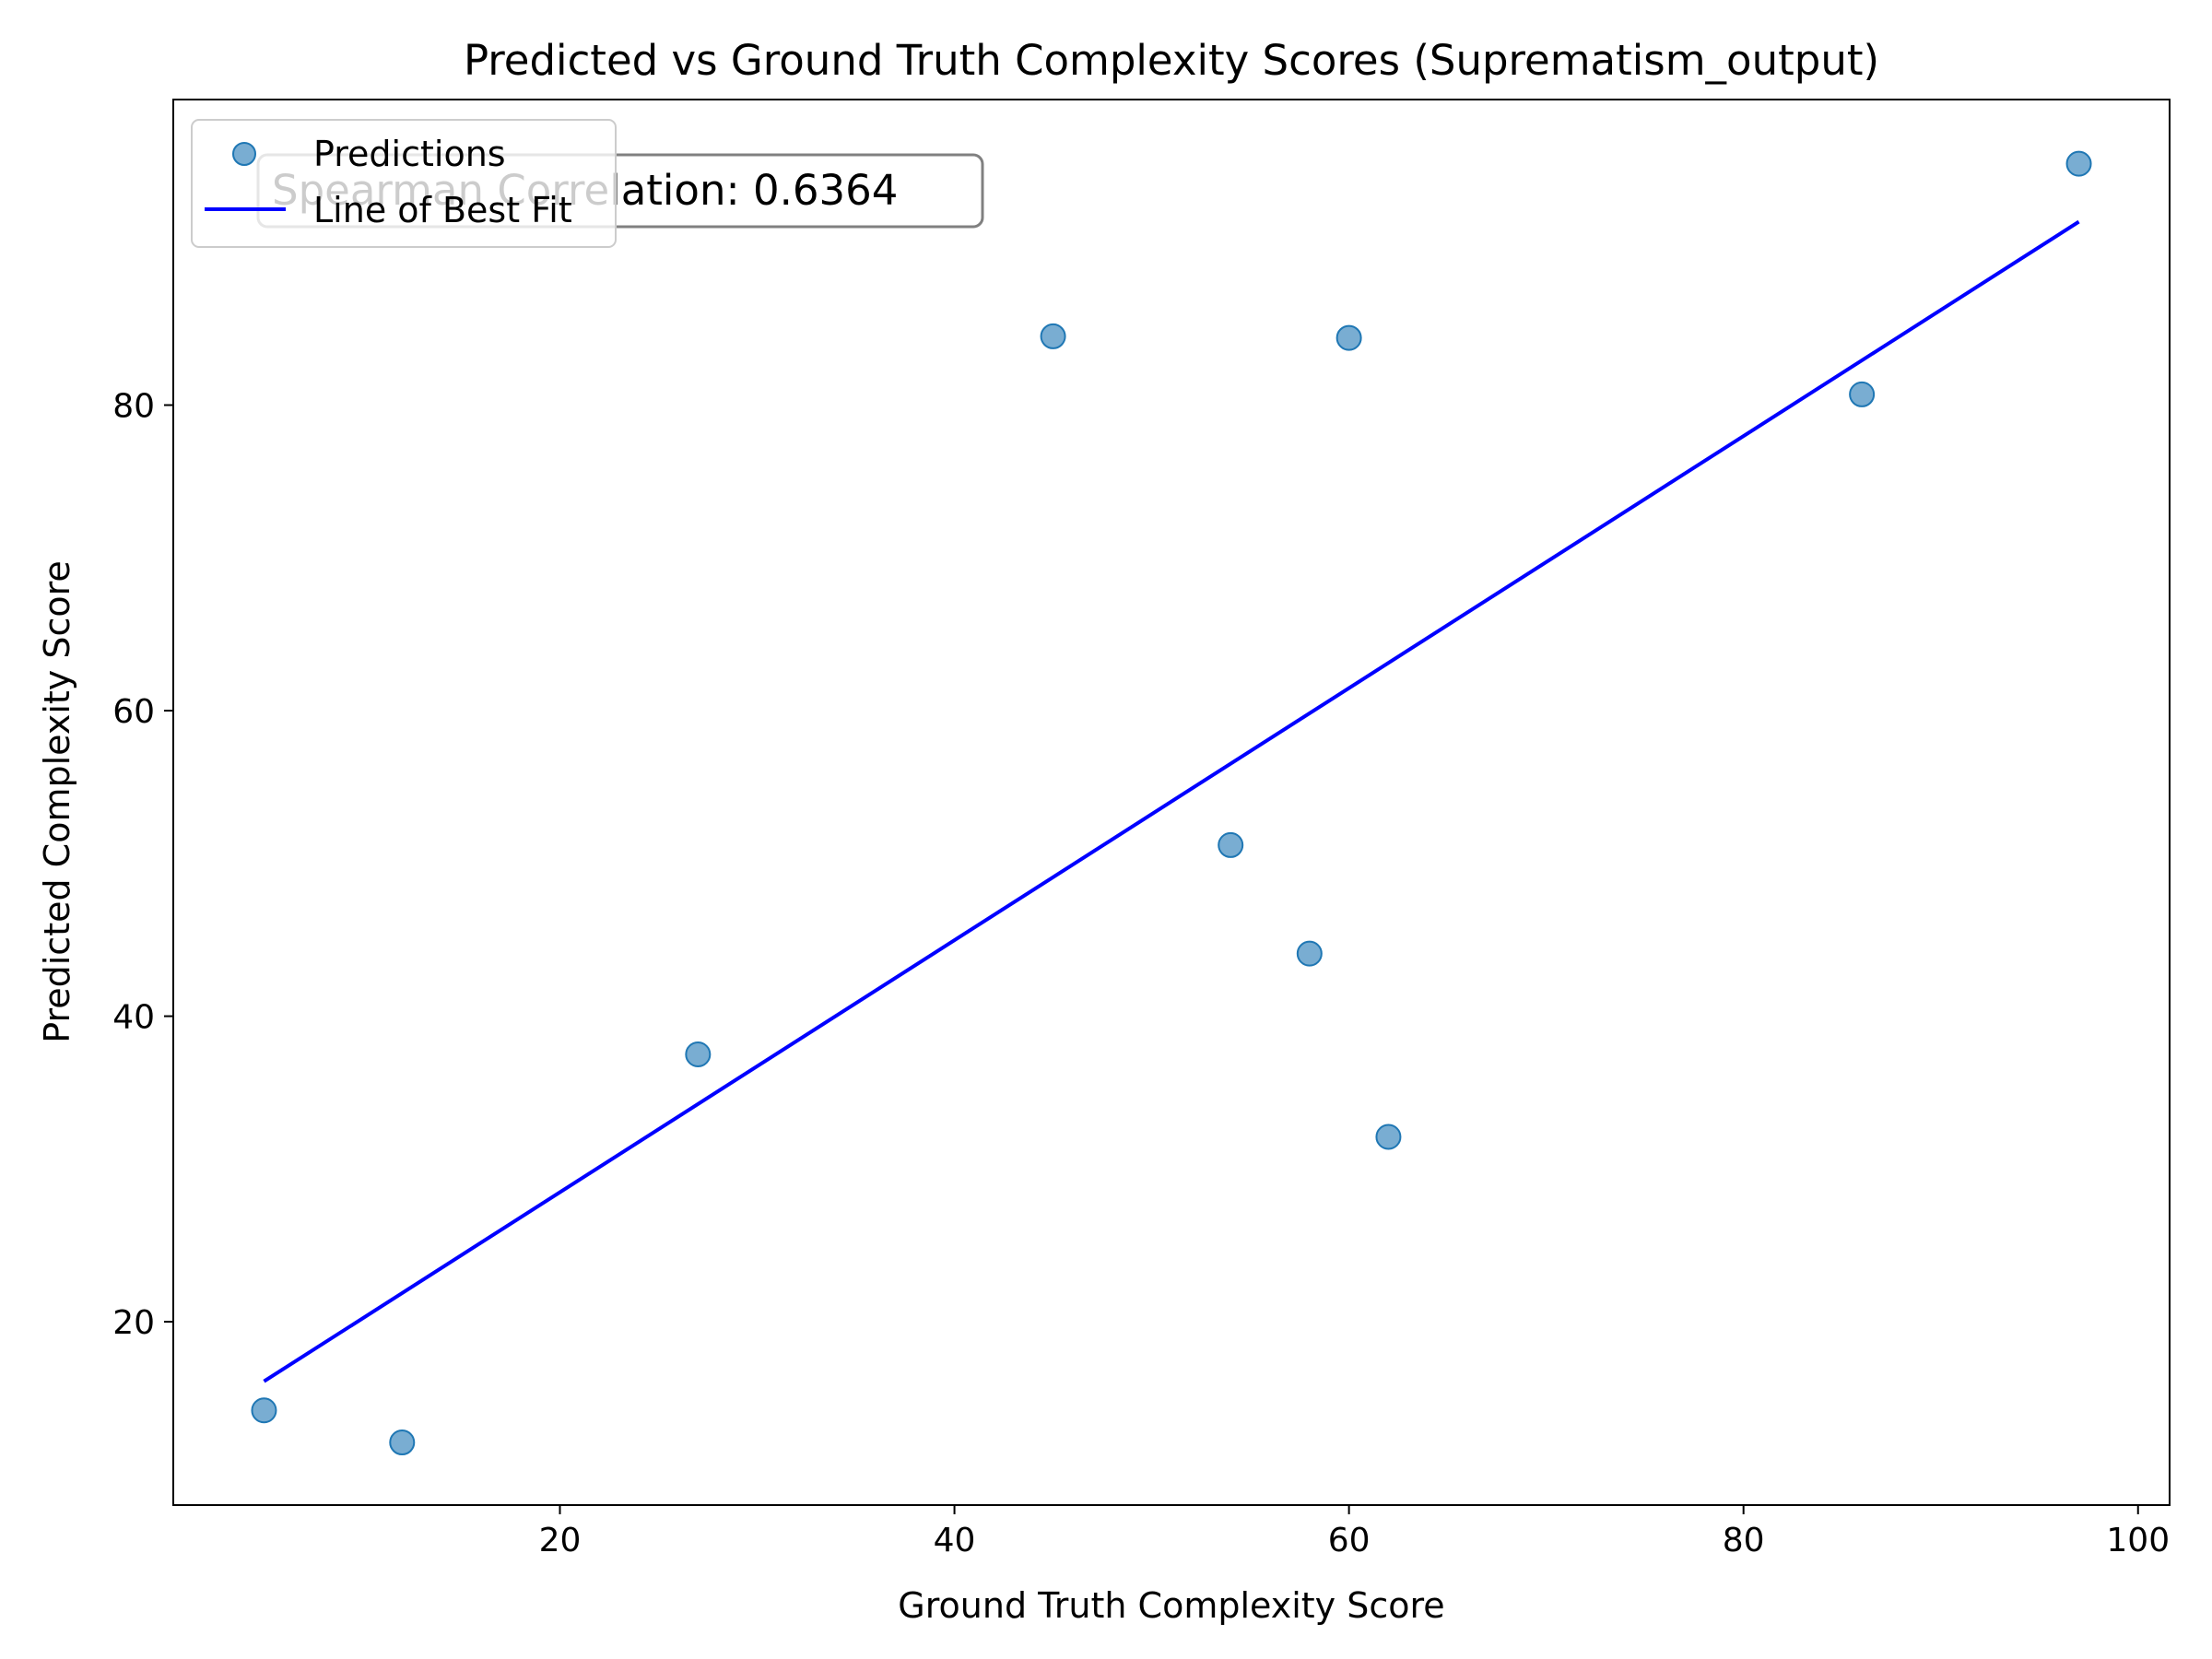 Image resolution: width=2212 pixels, height=1659 pixels. I want to click on legend: Predictions Line of Best Fit, so click(404, 183).